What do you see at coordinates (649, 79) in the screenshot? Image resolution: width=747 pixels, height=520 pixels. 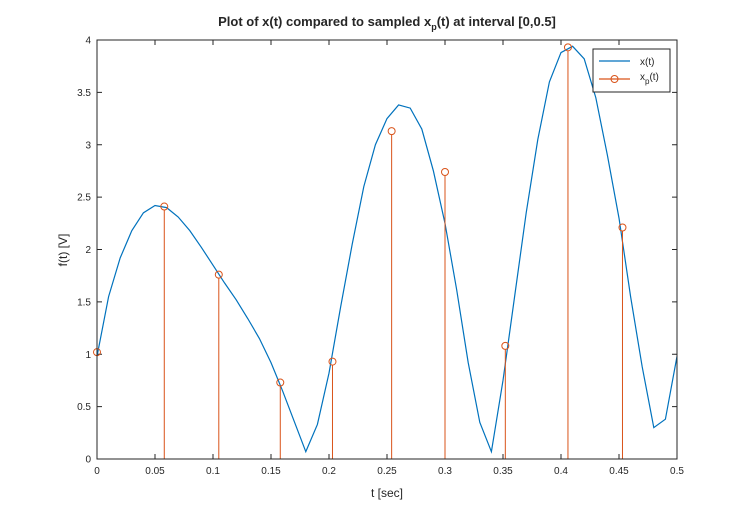 I see `legend-label-x-p-t: xp(t)` at bounding box center [649, 79].